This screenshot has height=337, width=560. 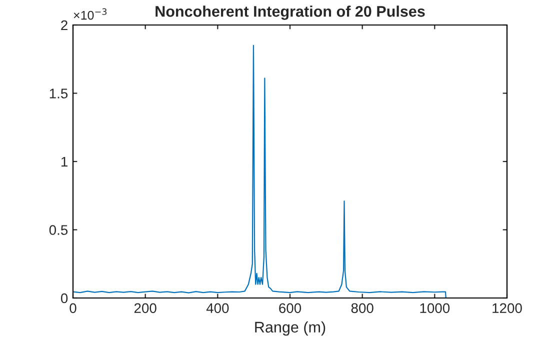 I want to click on text: ×10$^{−3}$, so click(x=90, y=14).